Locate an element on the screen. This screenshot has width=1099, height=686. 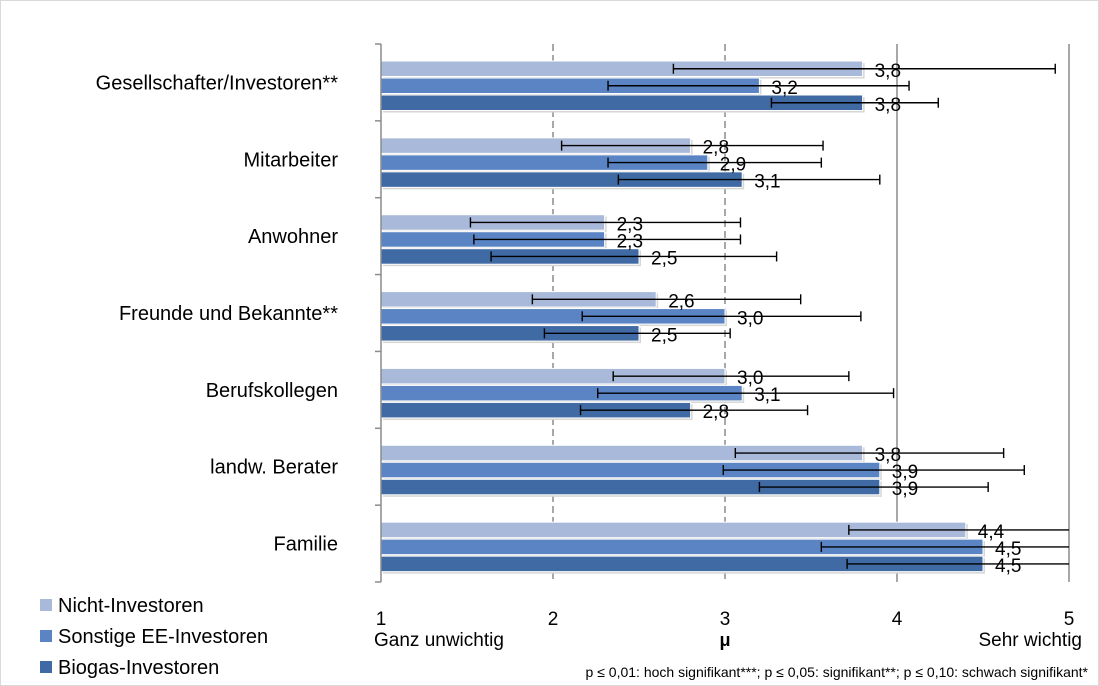
x-max-label: Sehr wichtig is located at coordinates (1031, 640).